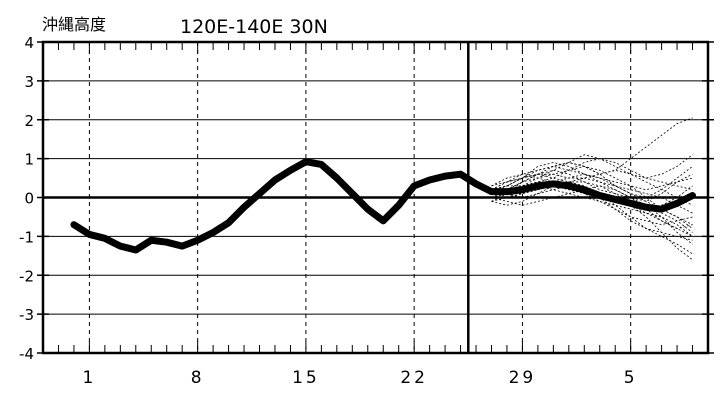  I want to click on y-tick-label: 2, so click(29, 121).